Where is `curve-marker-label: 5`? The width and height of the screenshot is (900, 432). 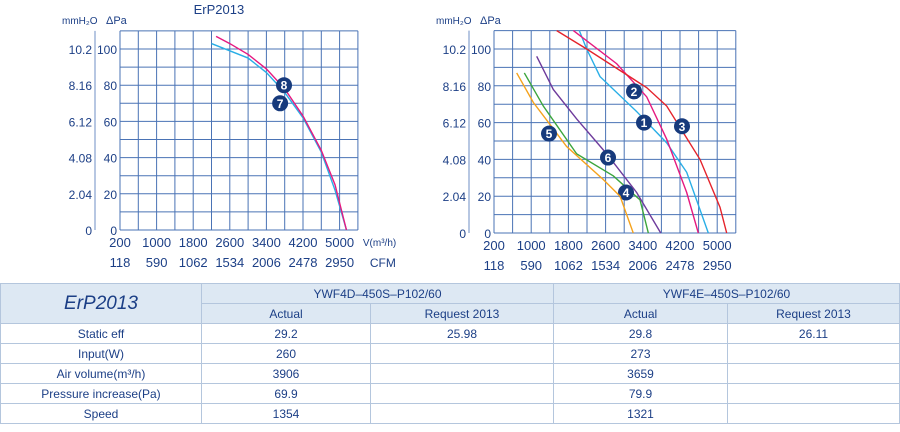
curve-marker-label: 5 is located at coordinates (549, 134).